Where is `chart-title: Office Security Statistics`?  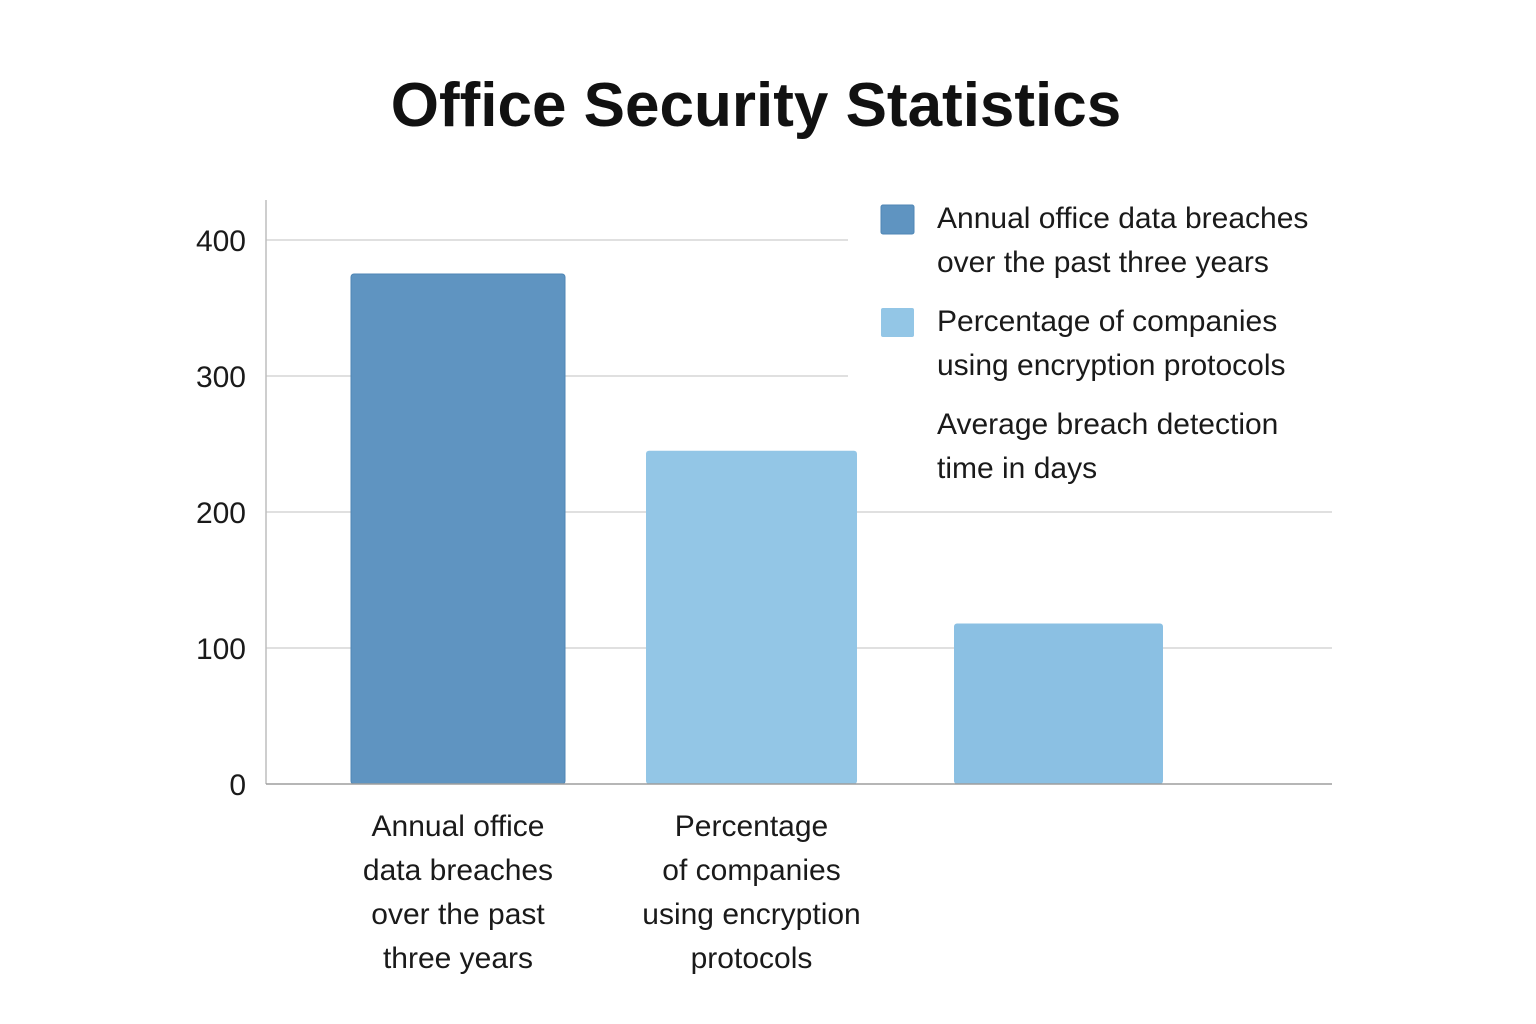 chart-title: Office Security Statistics is located at coordinates (756, 105).